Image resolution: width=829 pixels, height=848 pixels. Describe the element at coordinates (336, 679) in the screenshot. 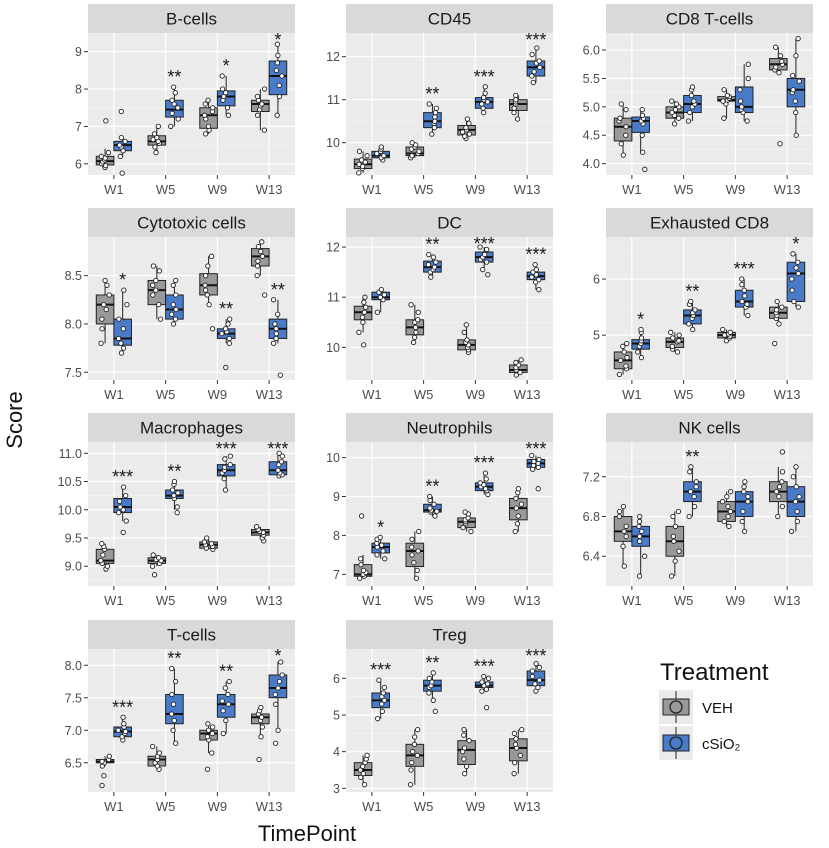

I see `y-tick-label: 6` at that location.